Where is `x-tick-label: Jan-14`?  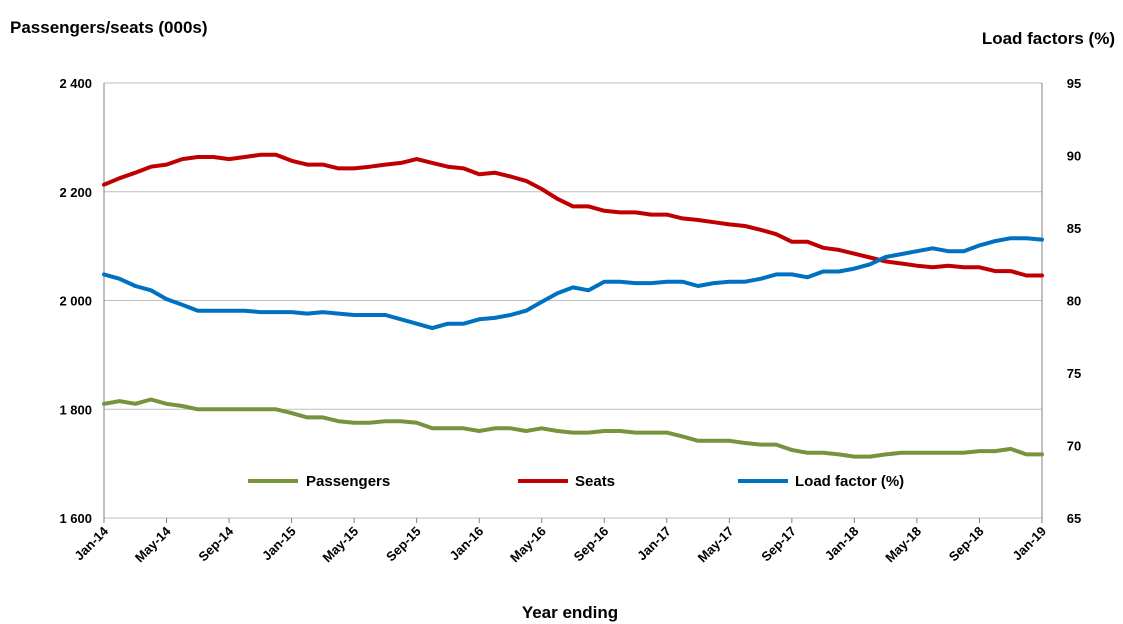
x-tick-label: Jan-14 is located at coordinates (91, 543).